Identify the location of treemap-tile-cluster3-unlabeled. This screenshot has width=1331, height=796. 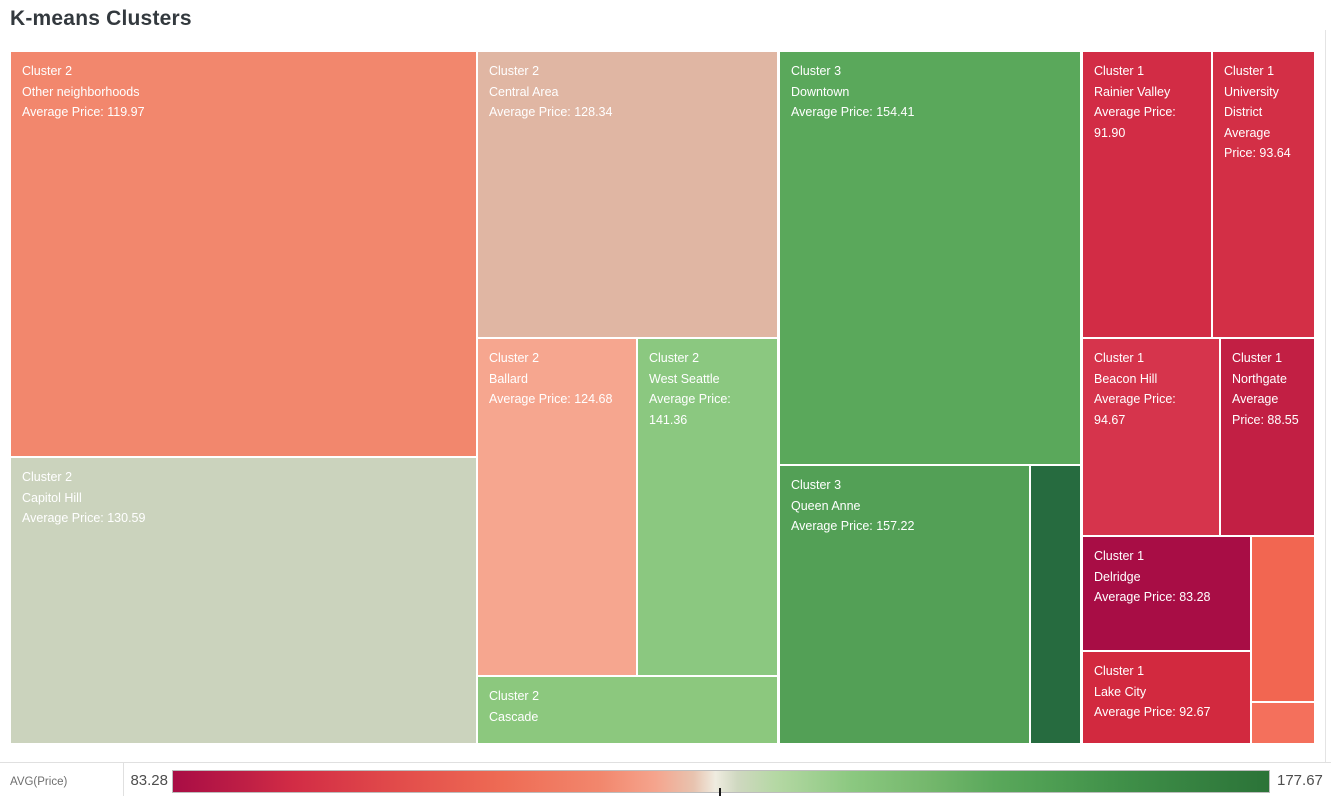
(1055, 604).